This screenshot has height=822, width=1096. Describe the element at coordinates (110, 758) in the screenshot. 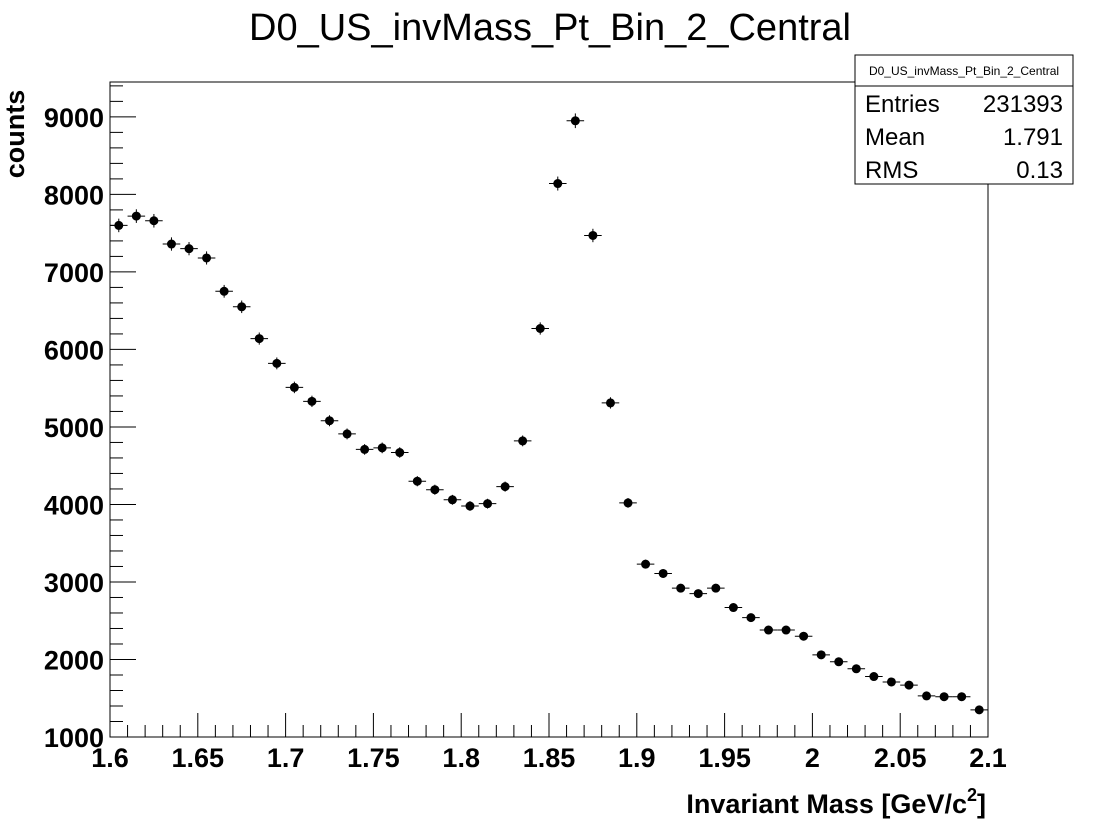

I see `x-tick-label: 1.6` at that location.